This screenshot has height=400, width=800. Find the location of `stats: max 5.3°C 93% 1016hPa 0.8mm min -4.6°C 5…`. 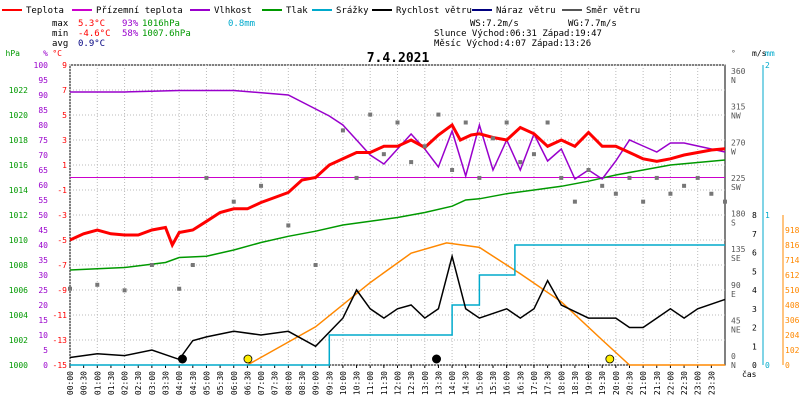

stats: max 5.3°C 93% 1016hPa 0.8mm min -4.6°C 5… is located at coordinates (334, 34).